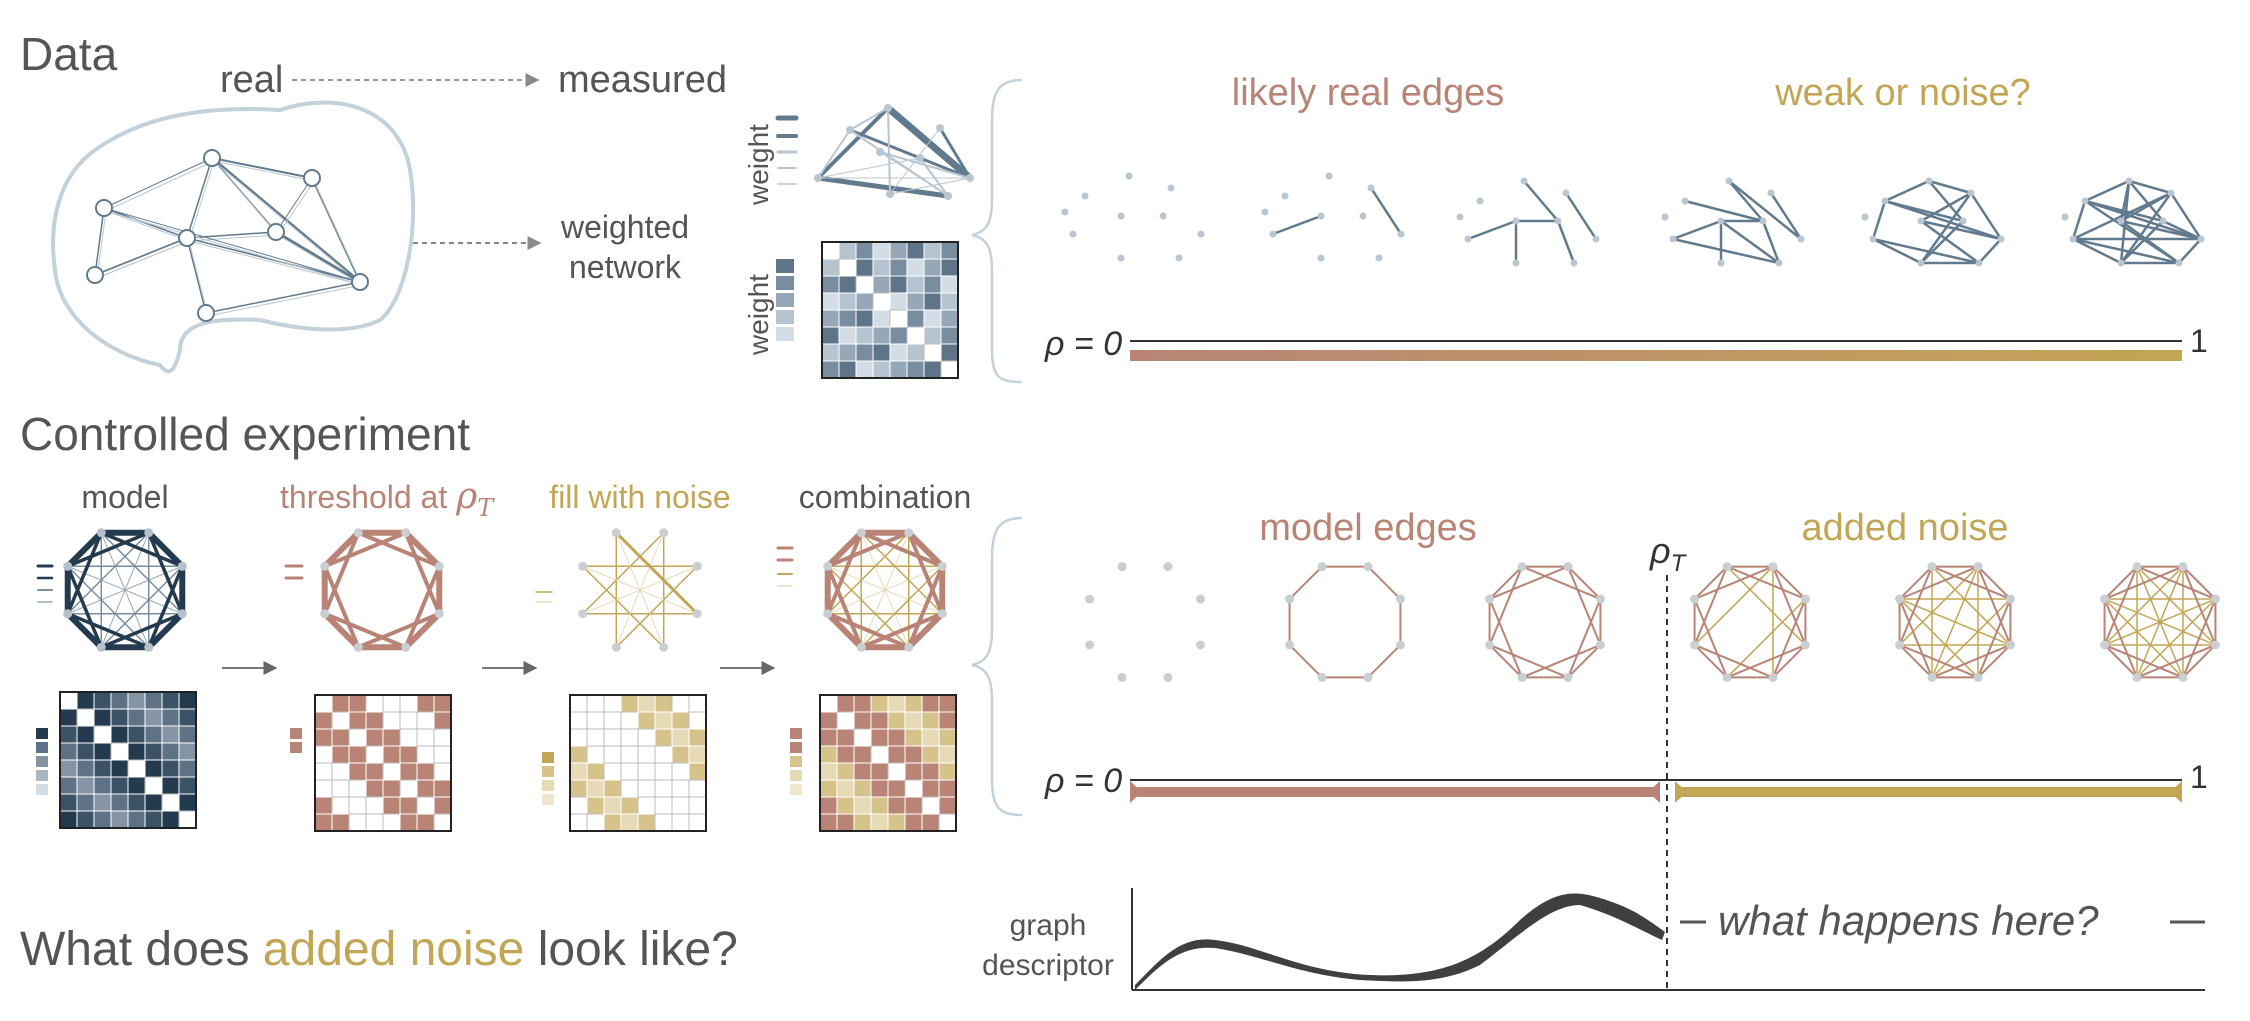  What do you see at coordinates (758, 315) in the screenshot?
I see `weight-axis-label-bottom: weight` at bounding box center [758, 315].